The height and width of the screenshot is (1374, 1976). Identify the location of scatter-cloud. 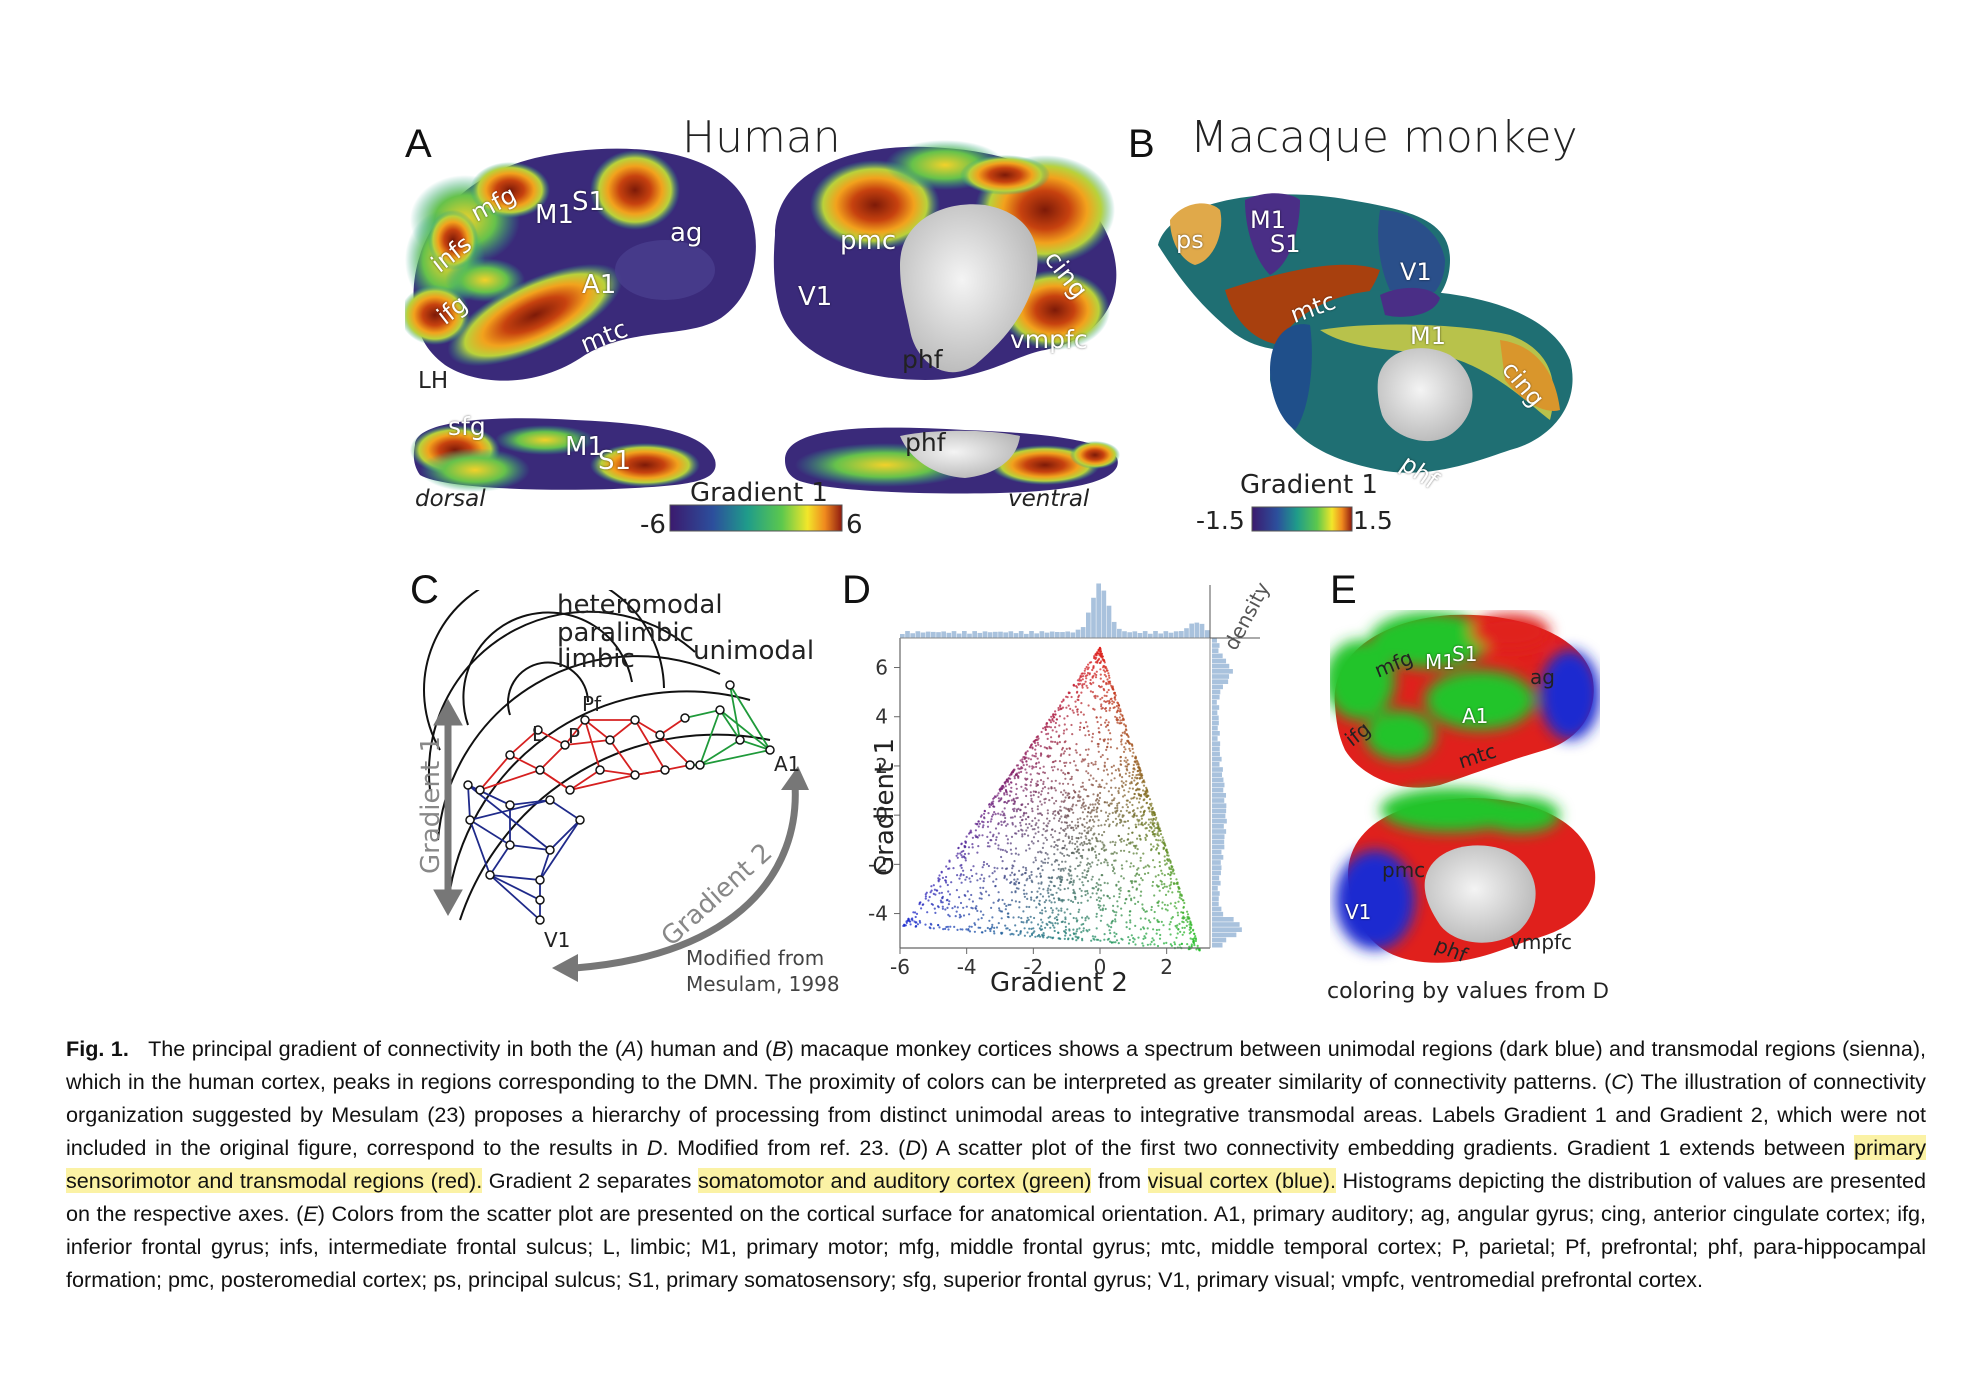
(1051, 799).